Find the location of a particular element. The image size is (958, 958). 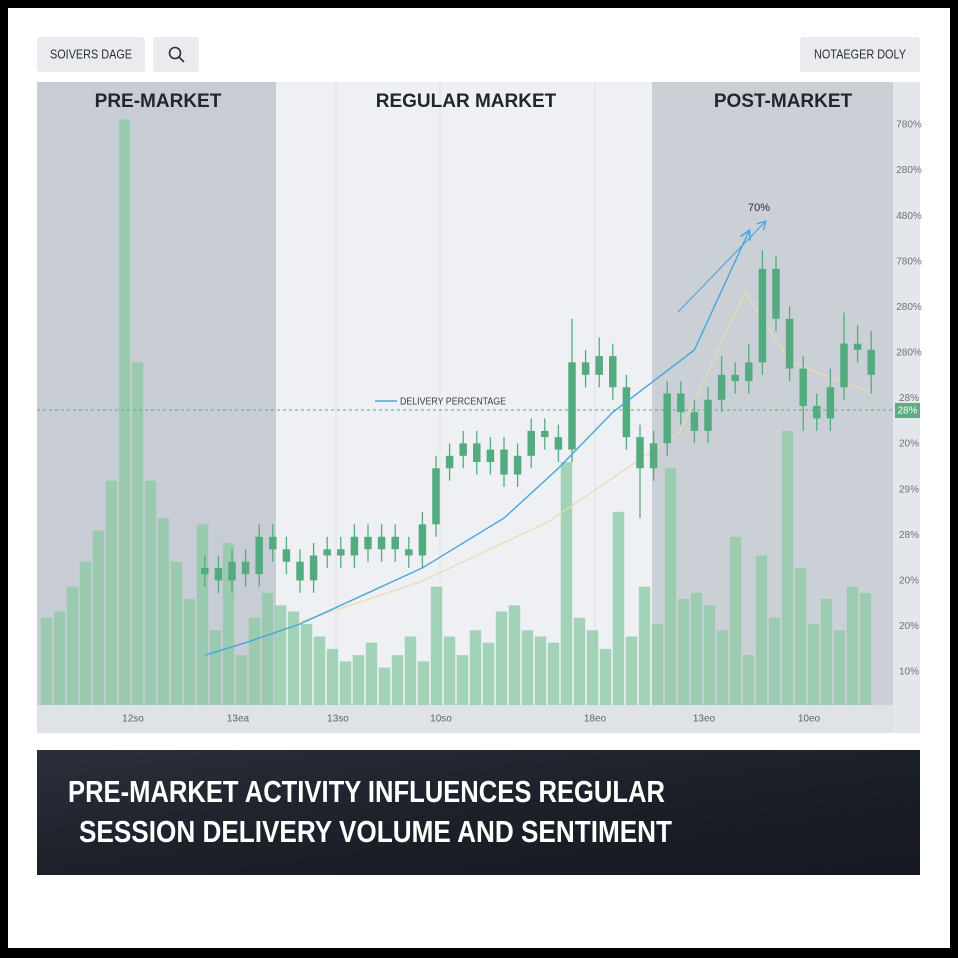

x-axis-strip is located at coordinates (465, 719).